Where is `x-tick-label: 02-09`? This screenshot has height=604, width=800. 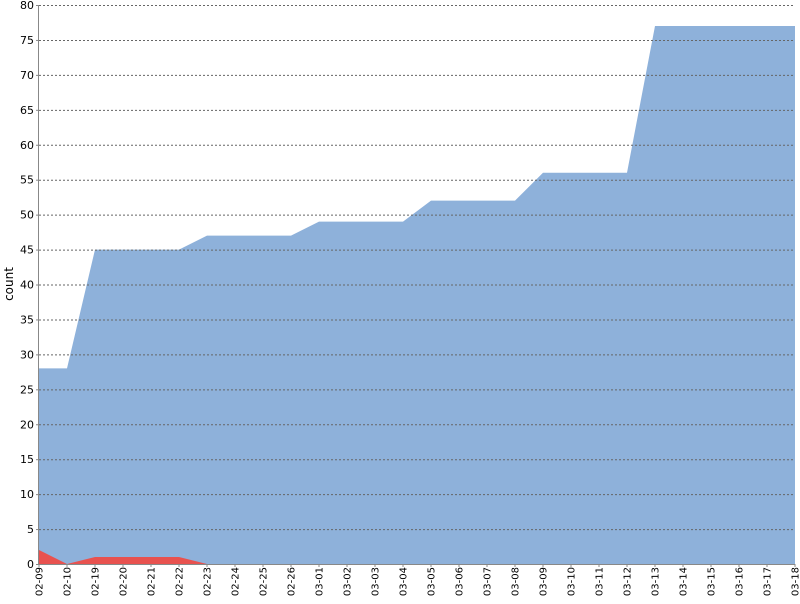
x-tick-label: 02-09 is located at coordinates (40, 581).